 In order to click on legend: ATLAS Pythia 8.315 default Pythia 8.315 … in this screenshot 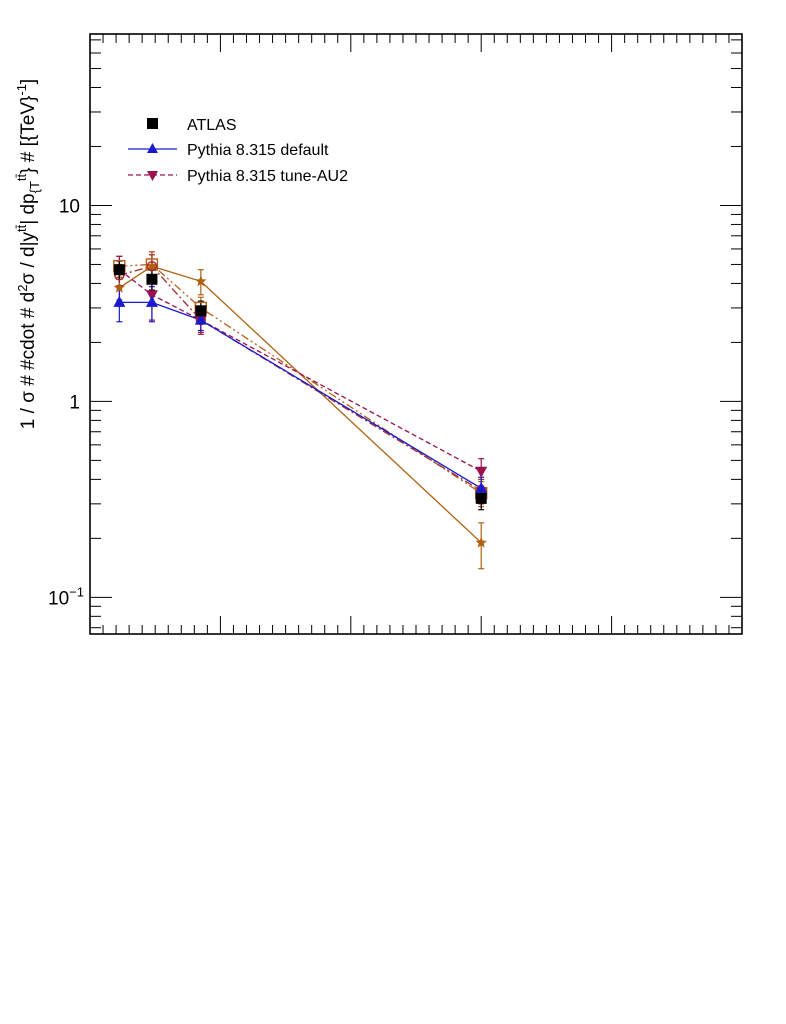, I will do `click(238, 151)`.